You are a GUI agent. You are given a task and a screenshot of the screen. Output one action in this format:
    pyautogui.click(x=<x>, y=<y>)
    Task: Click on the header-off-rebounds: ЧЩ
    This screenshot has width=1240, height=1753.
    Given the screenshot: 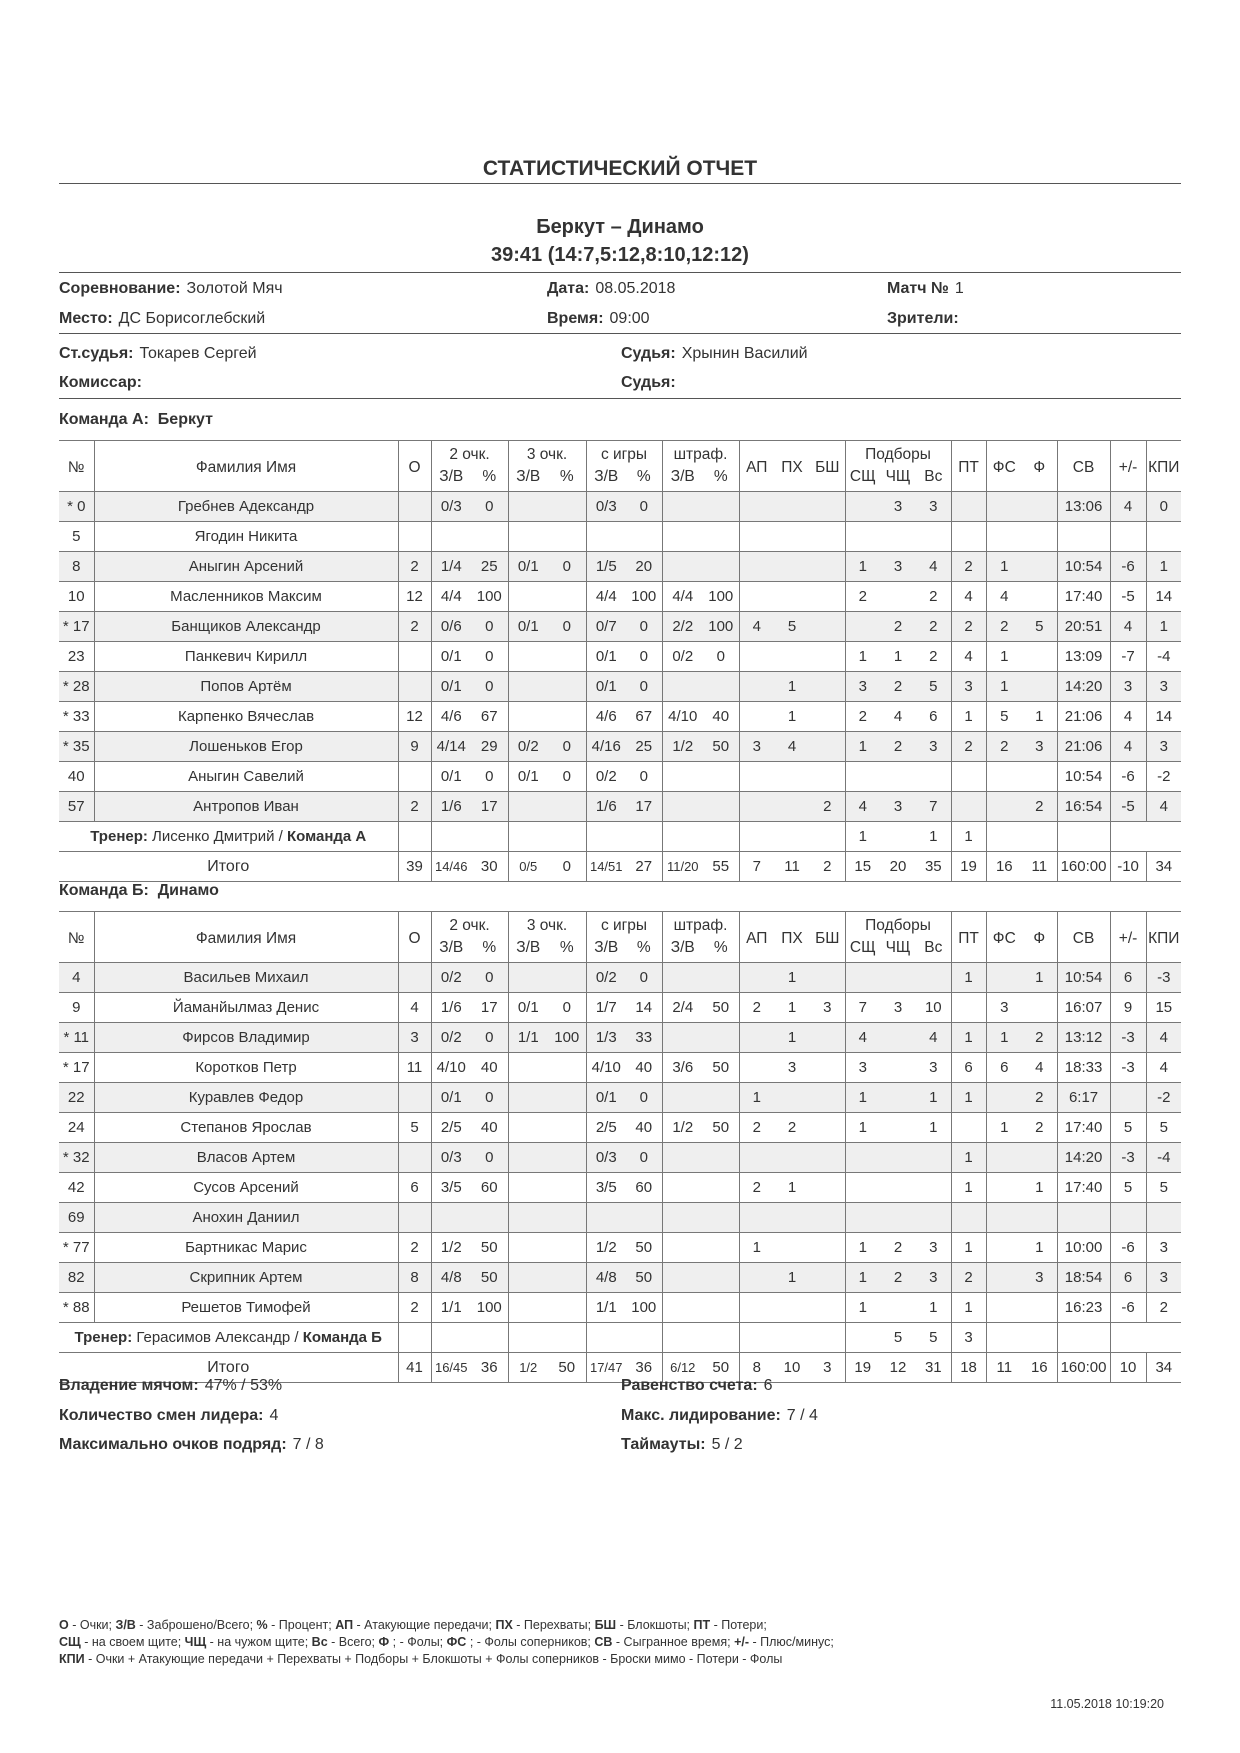 What is the action you would take?
    pyautogui.click(x=898, y=950)
    